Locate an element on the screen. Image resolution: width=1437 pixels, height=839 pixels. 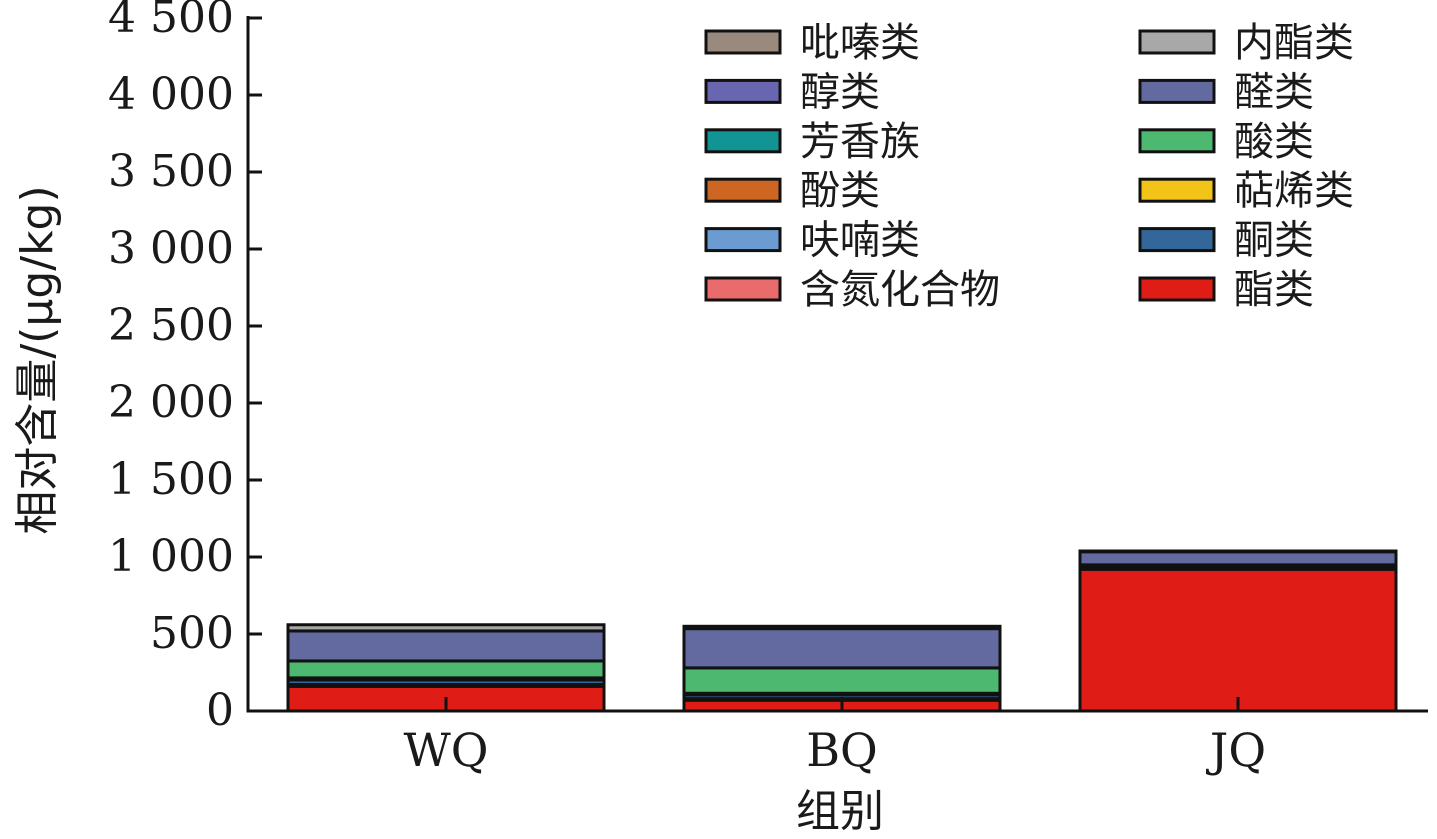
legend-label: 吡嗪类 is located at coordinates (860, 43).